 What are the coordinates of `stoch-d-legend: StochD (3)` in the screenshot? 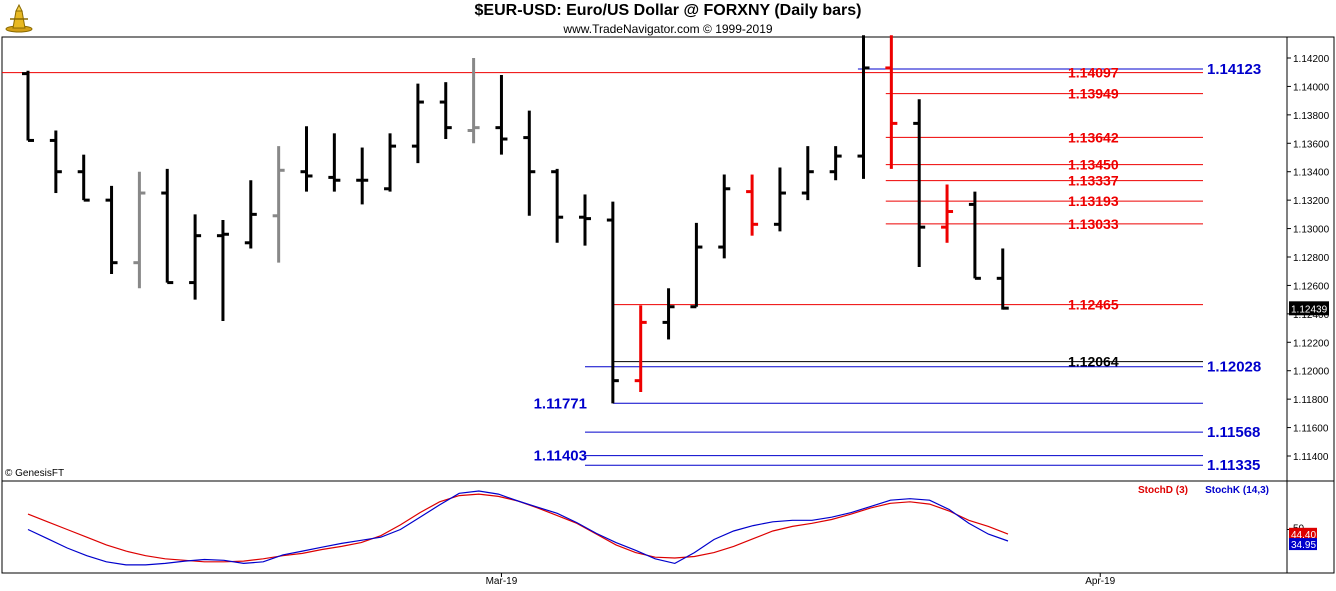 It's located at (1163, 490).